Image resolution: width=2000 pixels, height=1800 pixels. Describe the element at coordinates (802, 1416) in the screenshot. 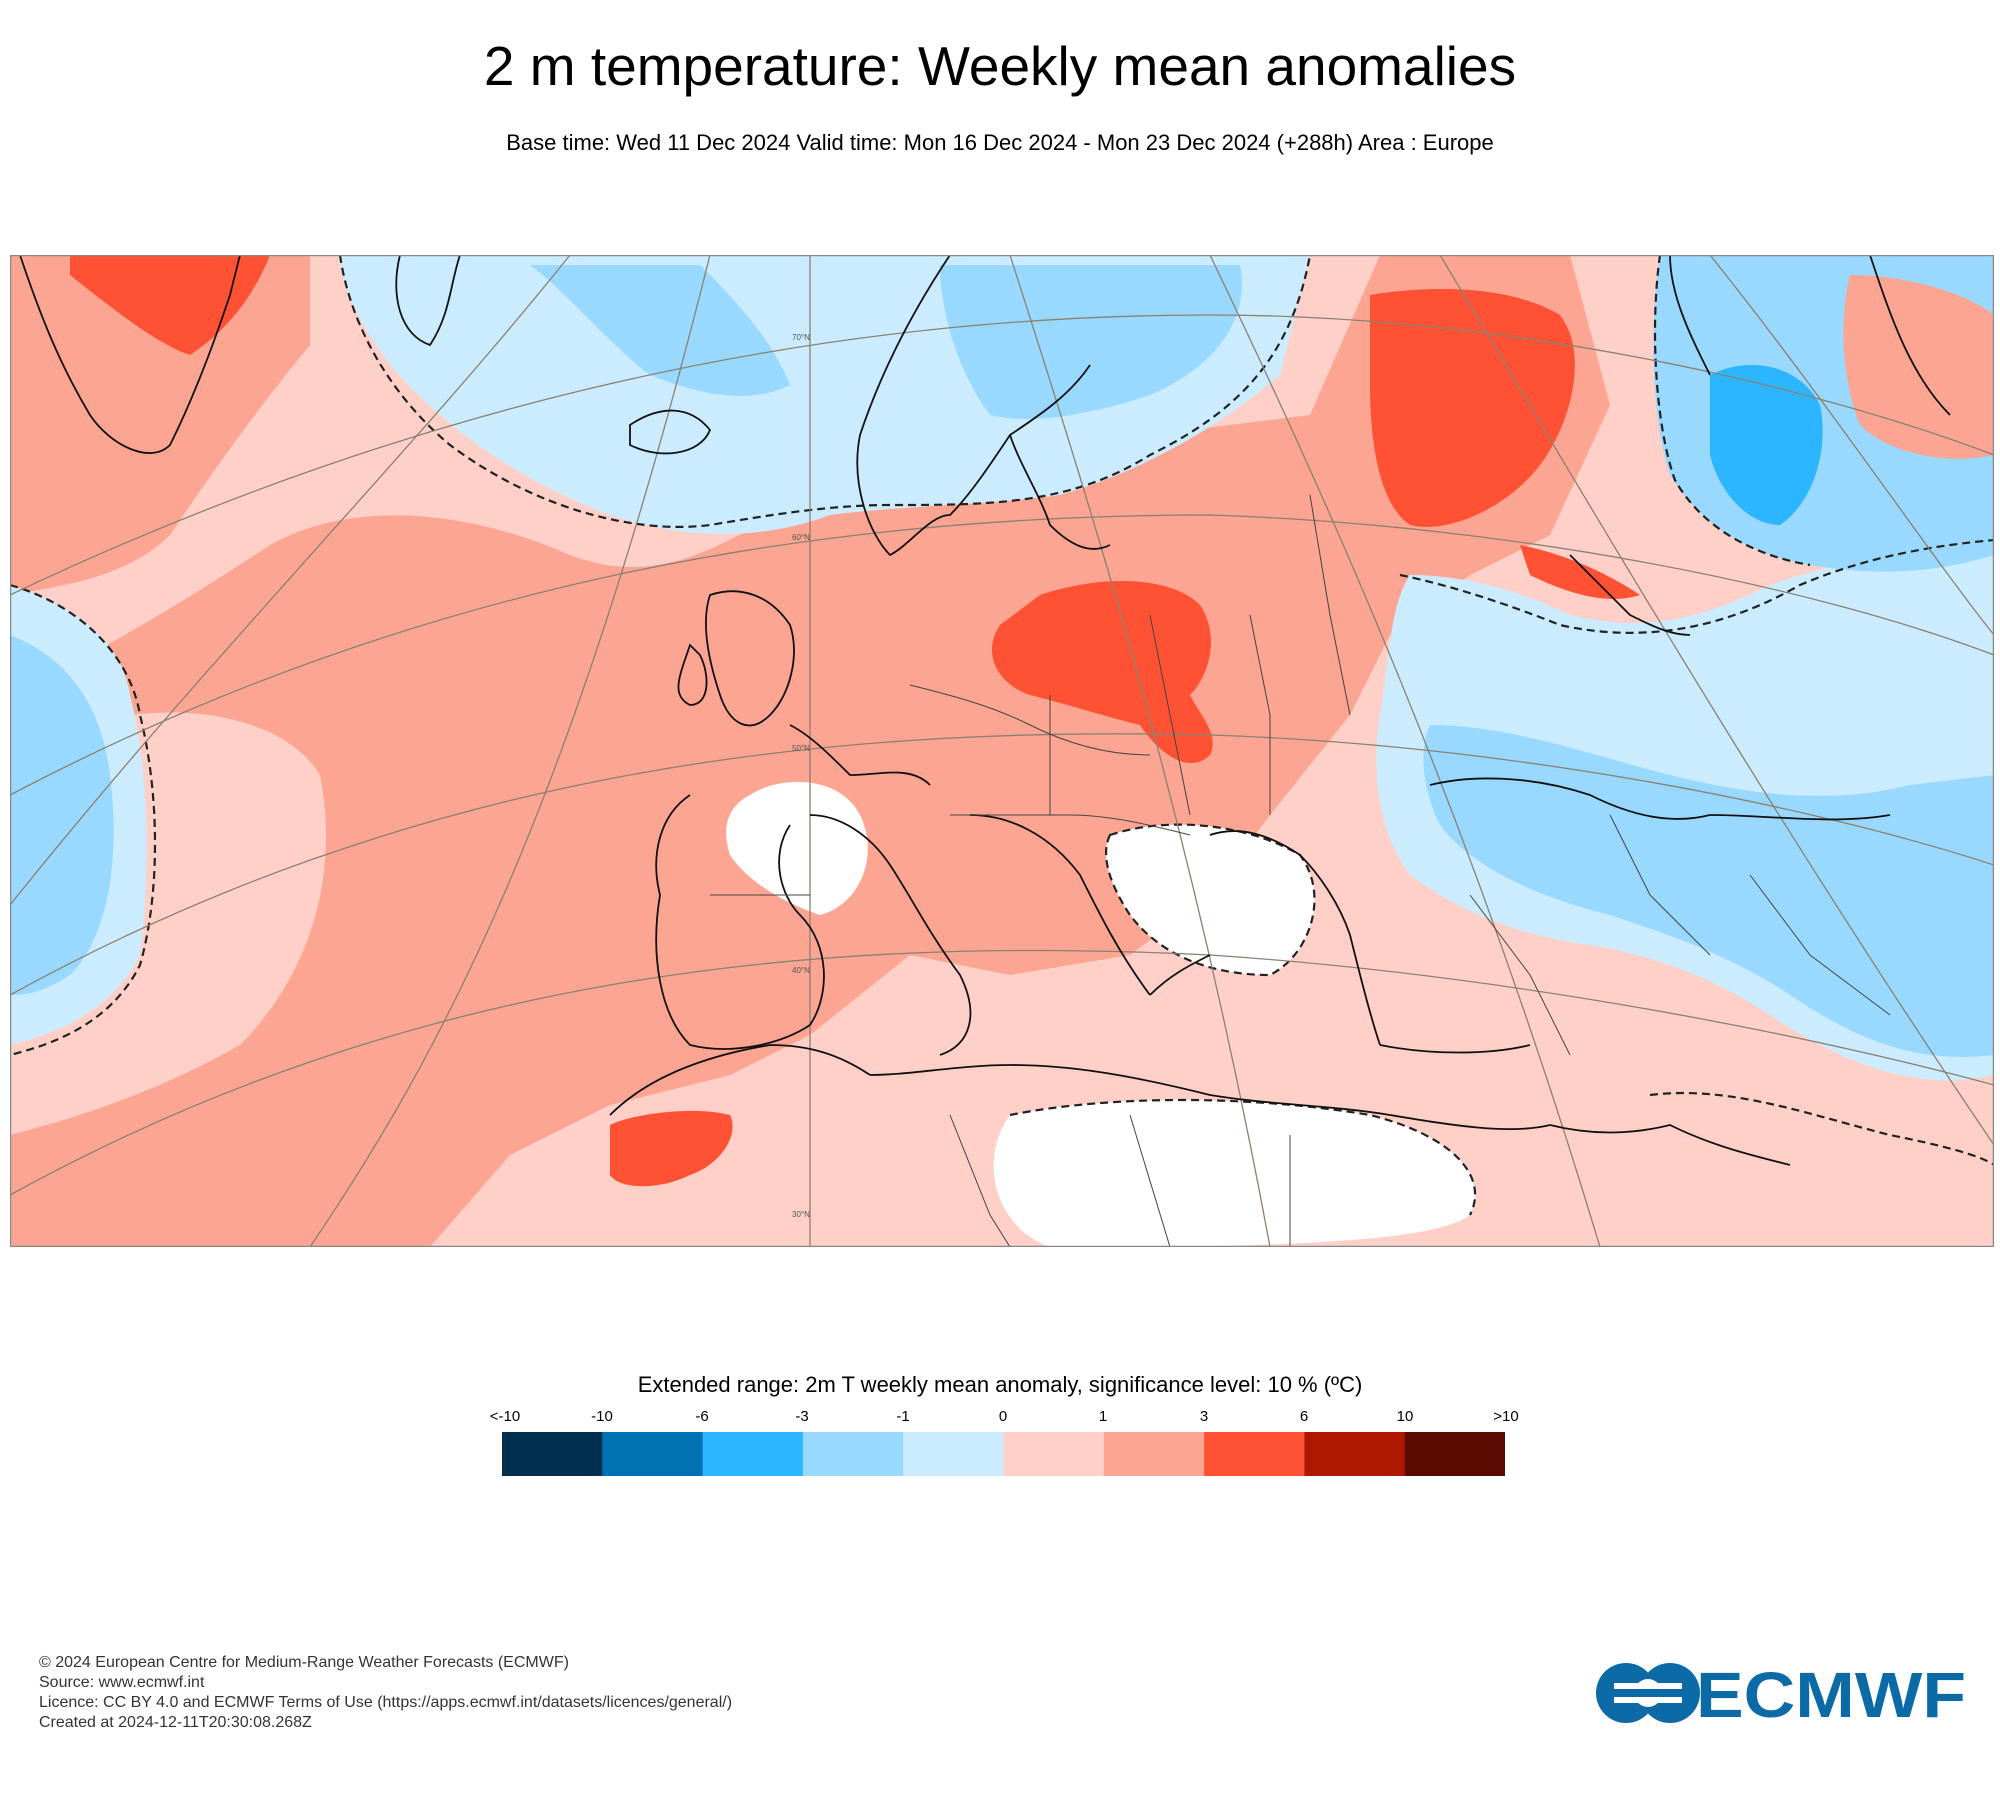

I see `legend-label: -3` at that location.